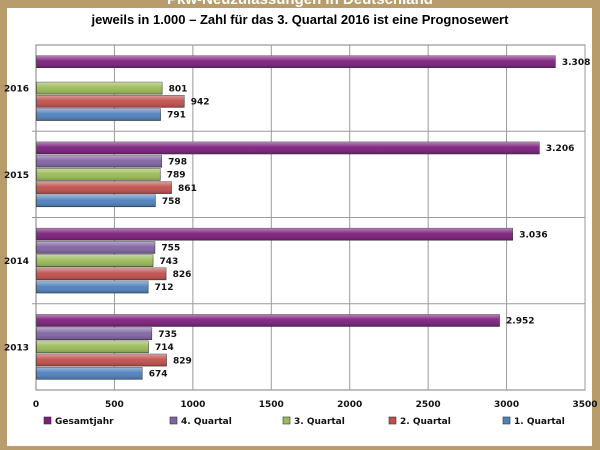 This screenshot has height=450, width=600. What do you see at coordinates (16, 90) in the screenshot?
I see `category-label-2016: 2016` at bounding box center [16, 90].